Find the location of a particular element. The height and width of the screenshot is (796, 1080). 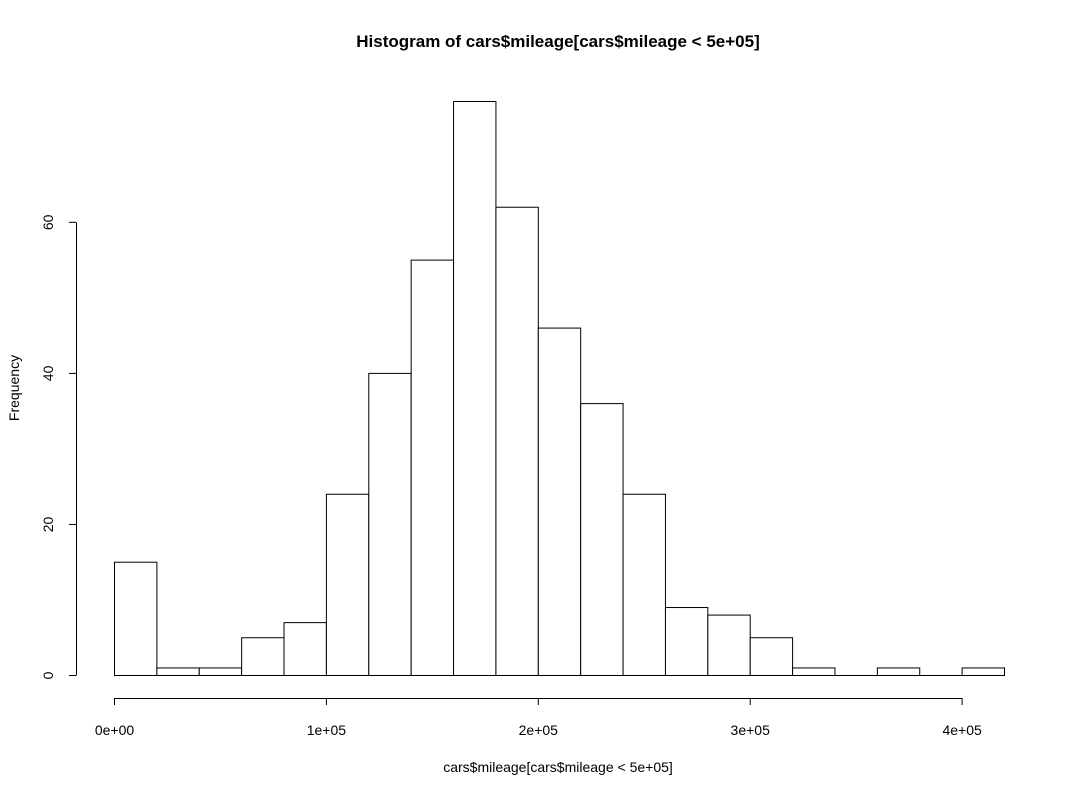

y-tick-label: 0 is located at coordinates (48, 675).